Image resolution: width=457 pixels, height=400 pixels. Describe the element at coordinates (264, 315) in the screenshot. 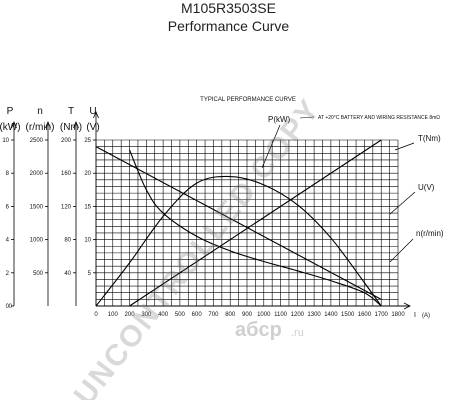

I see `x-tick-label: 1000` at that location.